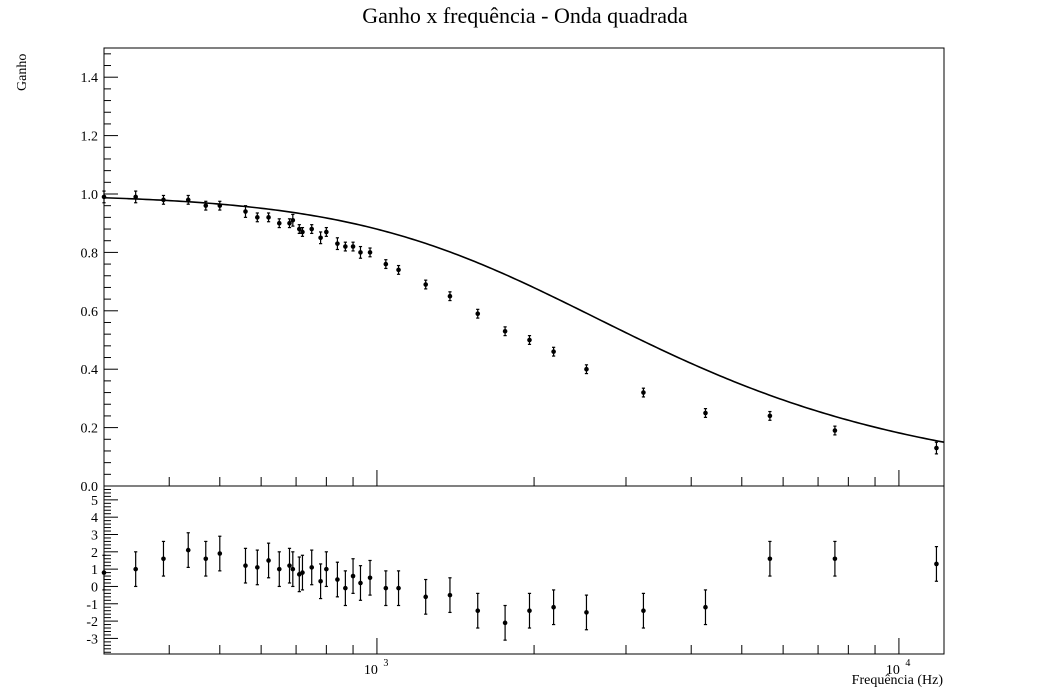 This screenshot has width=1050, height=695. What do you see at coordinates (907, 663) in the screenshot?
I see `x-tick-exponent: 4` at bounding box center [907, 663].